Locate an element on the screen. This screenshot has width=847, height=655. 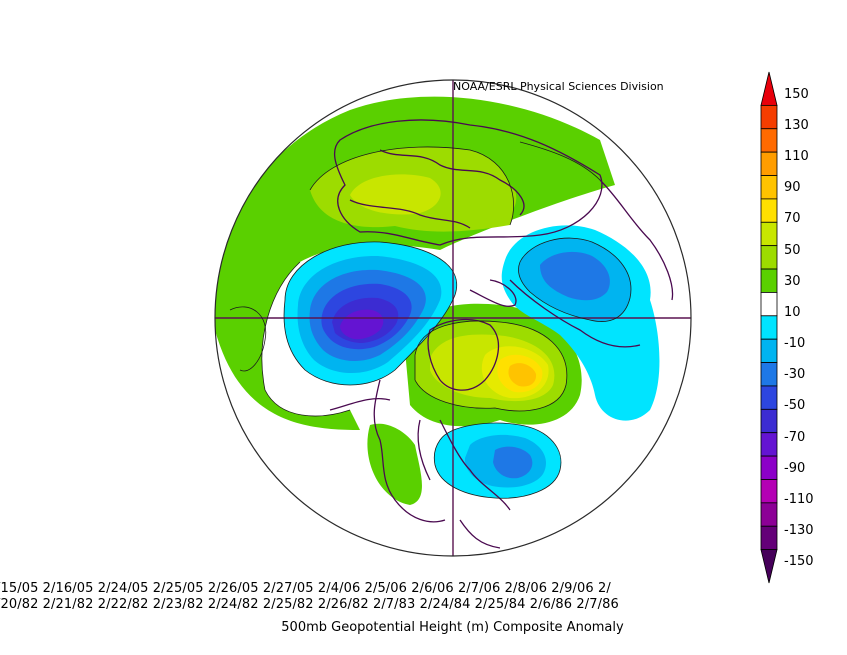
colorbar-tick-label: -110 is located at coordinates (799, 499).